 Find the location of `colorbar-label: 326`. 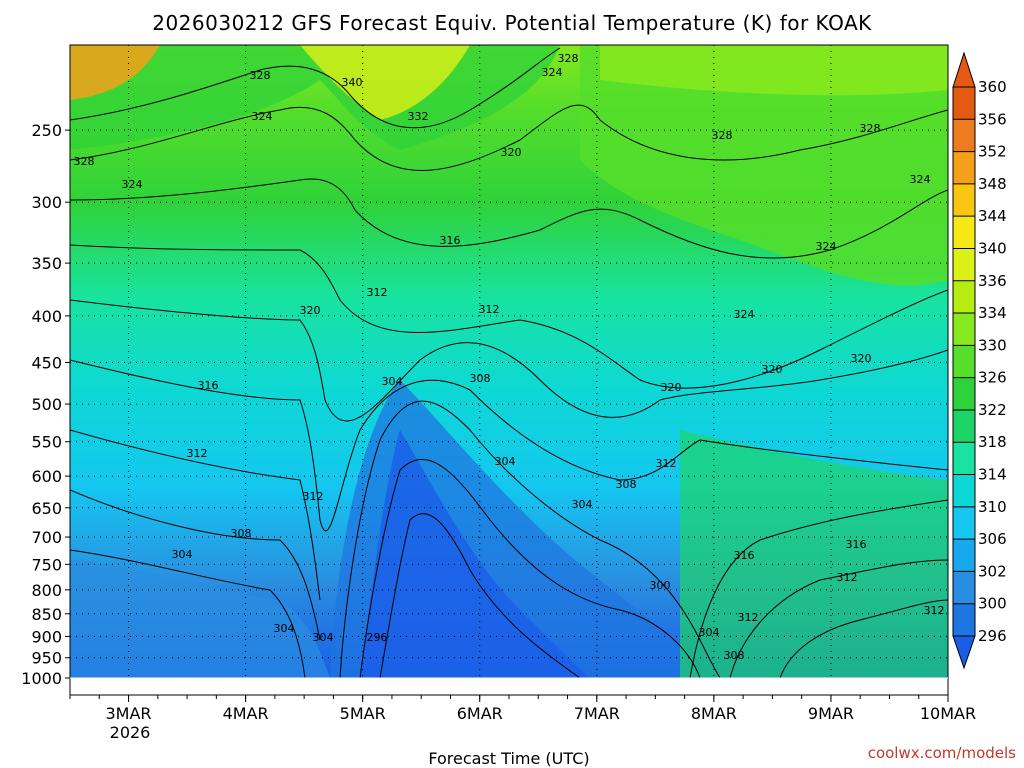

colorbar-label: 326 is located at coordinates (992, 378).